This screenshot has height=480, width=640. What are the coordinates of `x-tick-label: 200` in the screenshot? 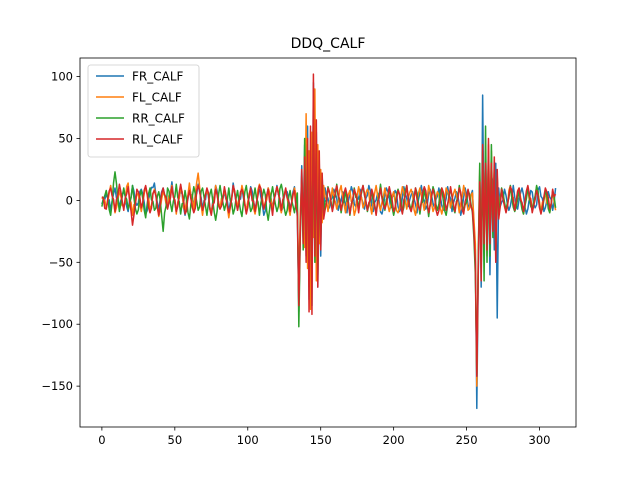 It's located at (394, 440).